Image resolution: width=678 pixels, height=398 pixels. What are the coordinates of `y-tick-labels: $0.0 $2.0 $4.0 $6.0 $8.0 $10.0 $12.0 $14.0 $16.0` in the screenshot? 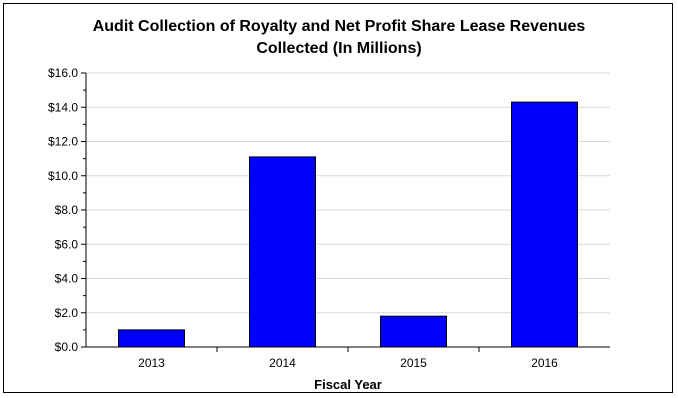 It's located at (63, 210).